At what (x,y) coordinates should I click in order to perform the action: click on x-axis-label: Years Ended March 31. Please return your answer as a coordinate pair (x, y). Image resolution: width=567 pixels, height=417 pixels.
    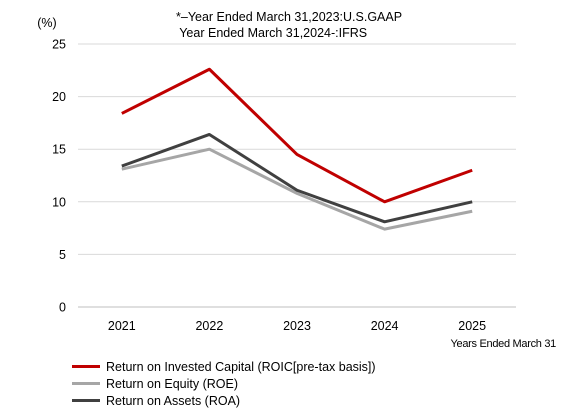
    Looking at the image, I should click on (504, 344).